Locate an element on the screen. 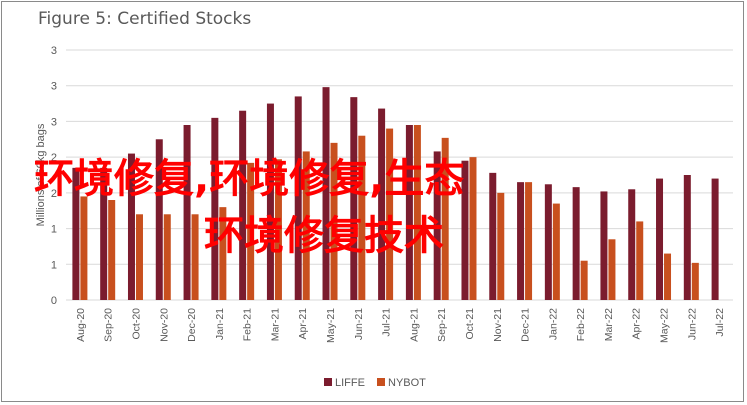 The image size is (747, 405). chart-title: Figure 5: Certified Stocks is located at coordinates (145, 19).